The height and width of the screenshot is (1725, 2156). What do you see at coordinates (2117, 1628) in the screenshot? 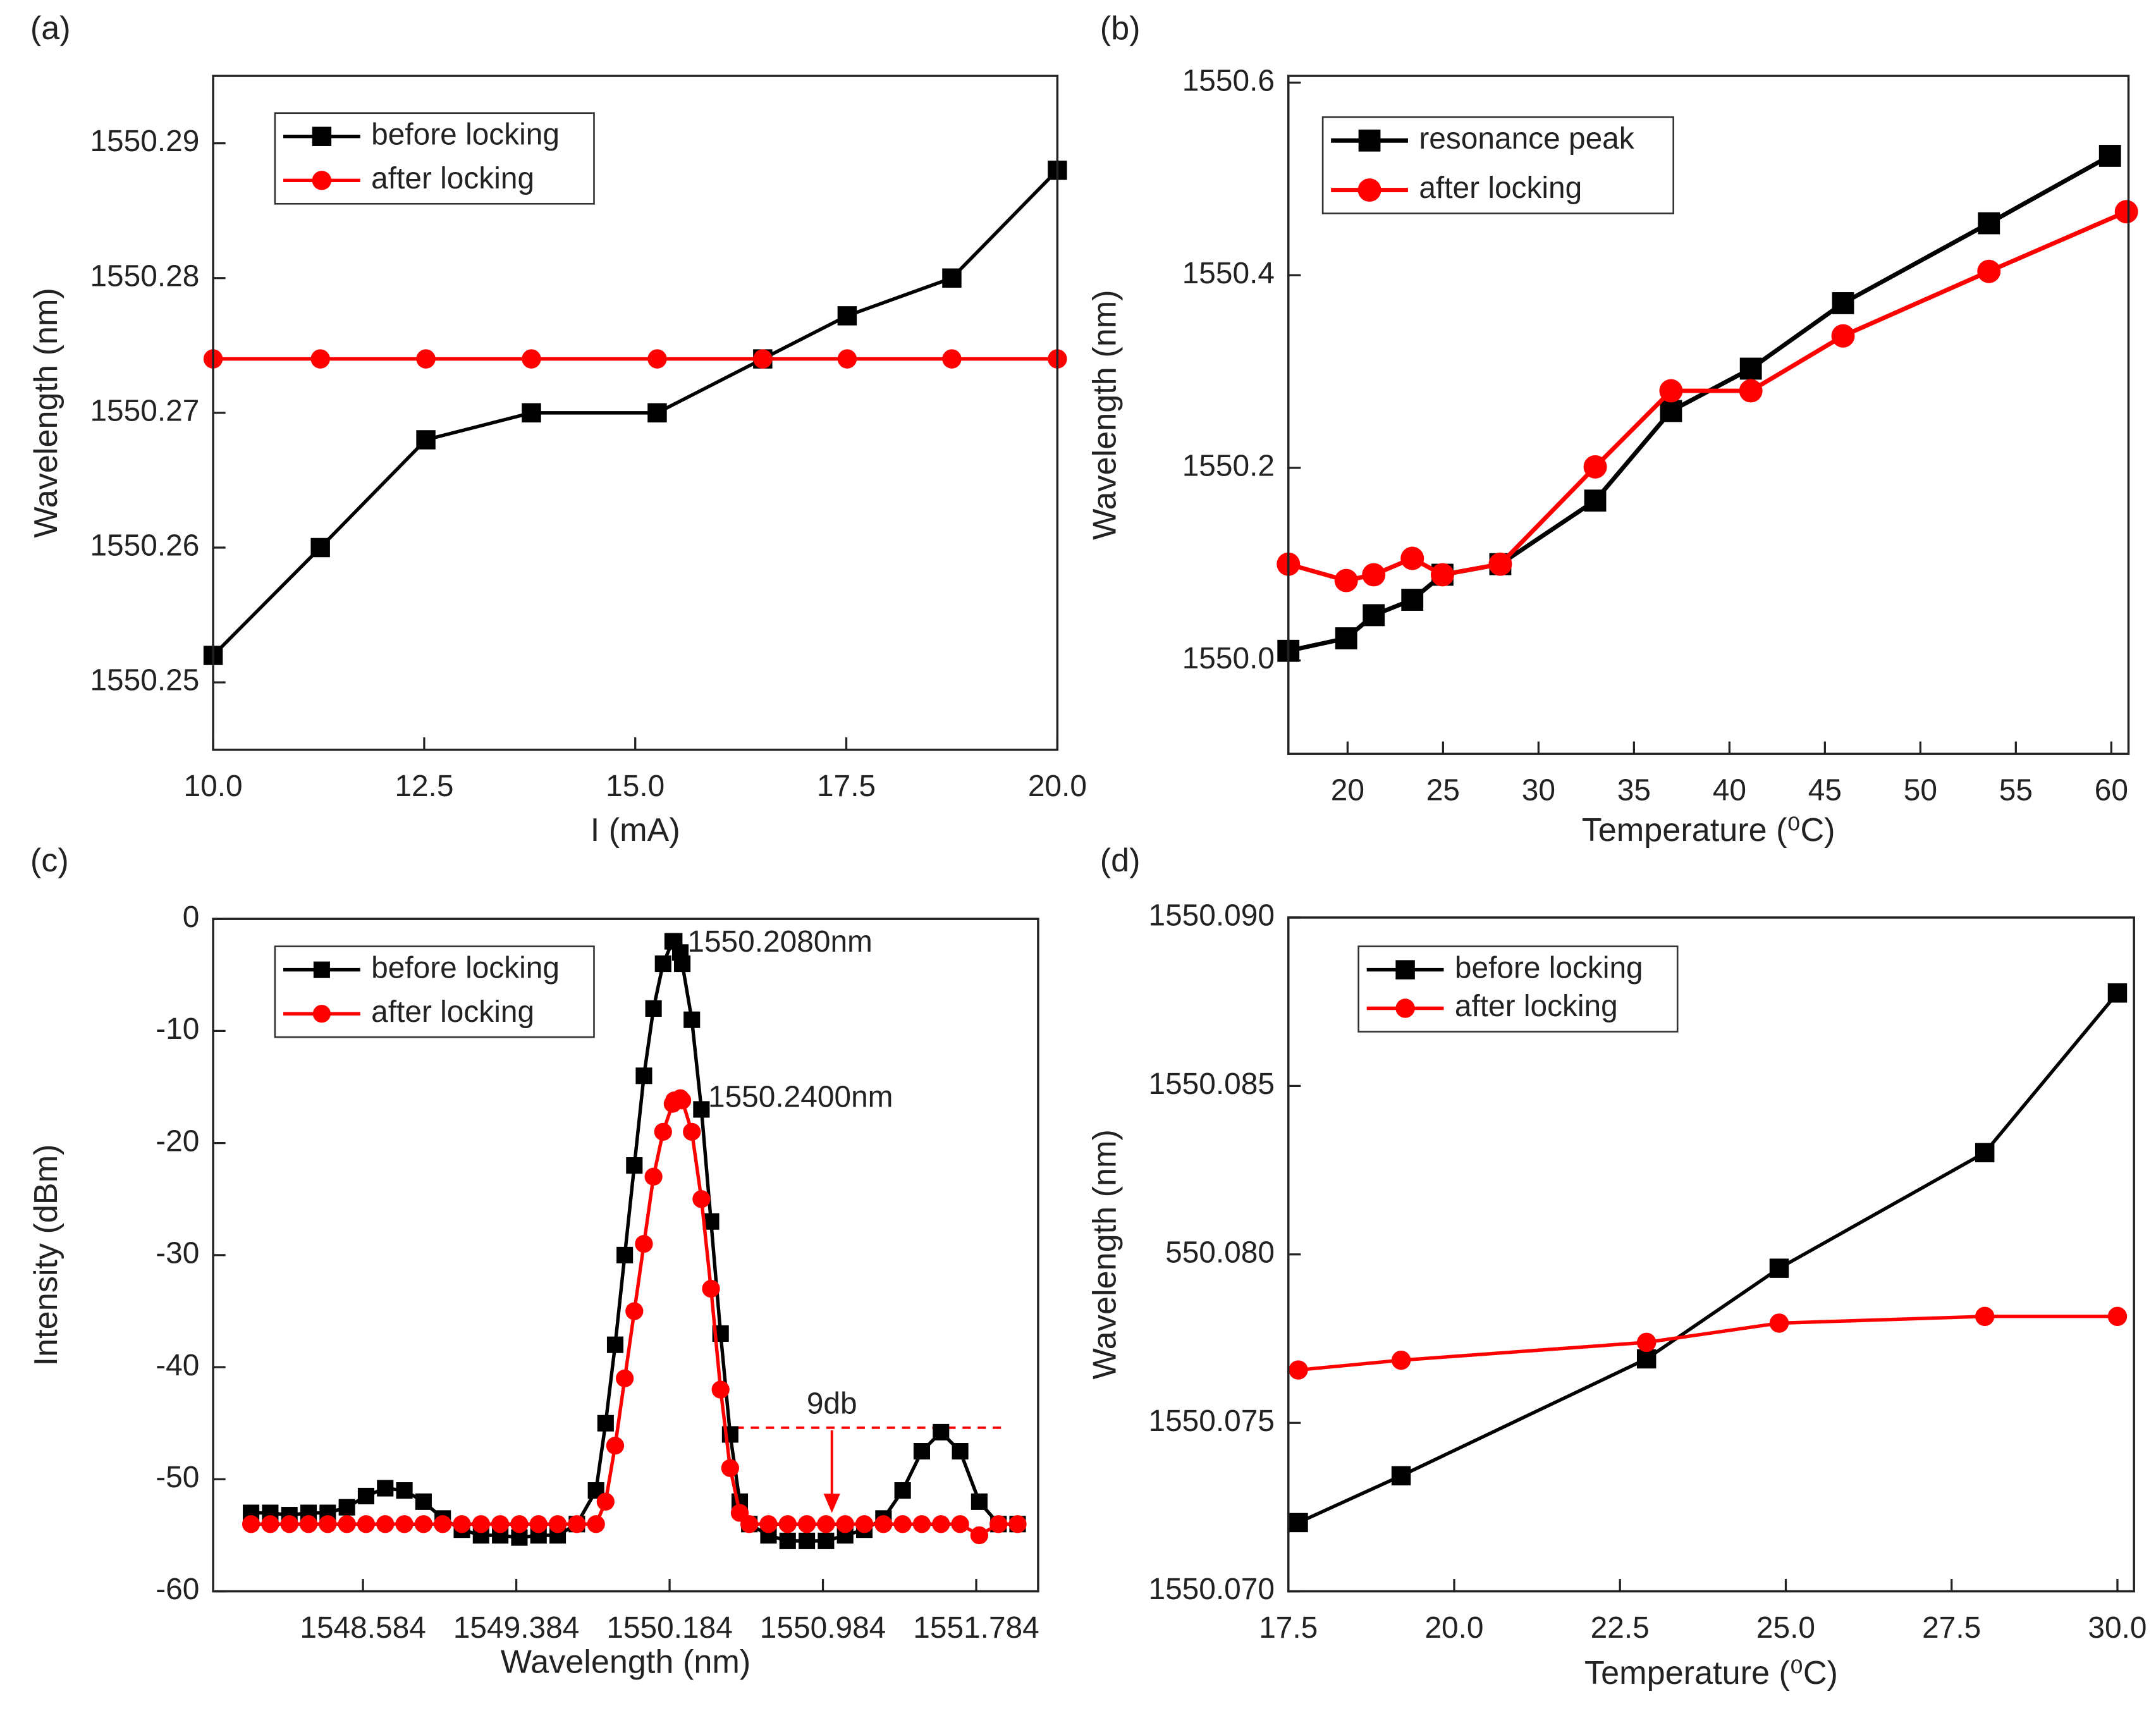
I see `x-tick-label: 30.0` at bounding box center [2117, 1628].